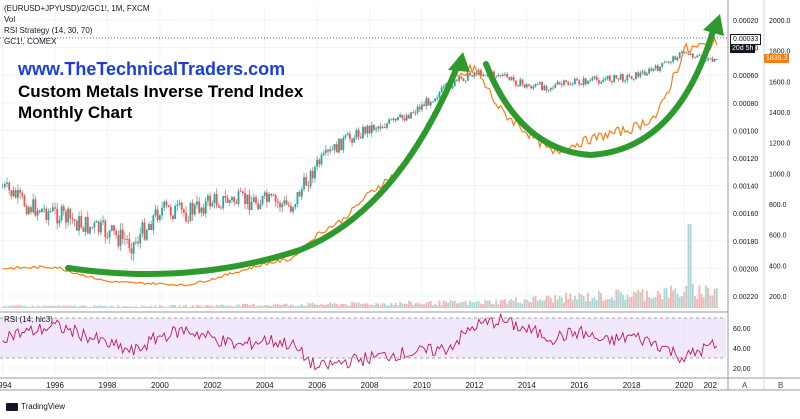  Describe the element at coordinates (778, 205) in the screenshot. I see `gold-tick-label: 800.0` at that location.